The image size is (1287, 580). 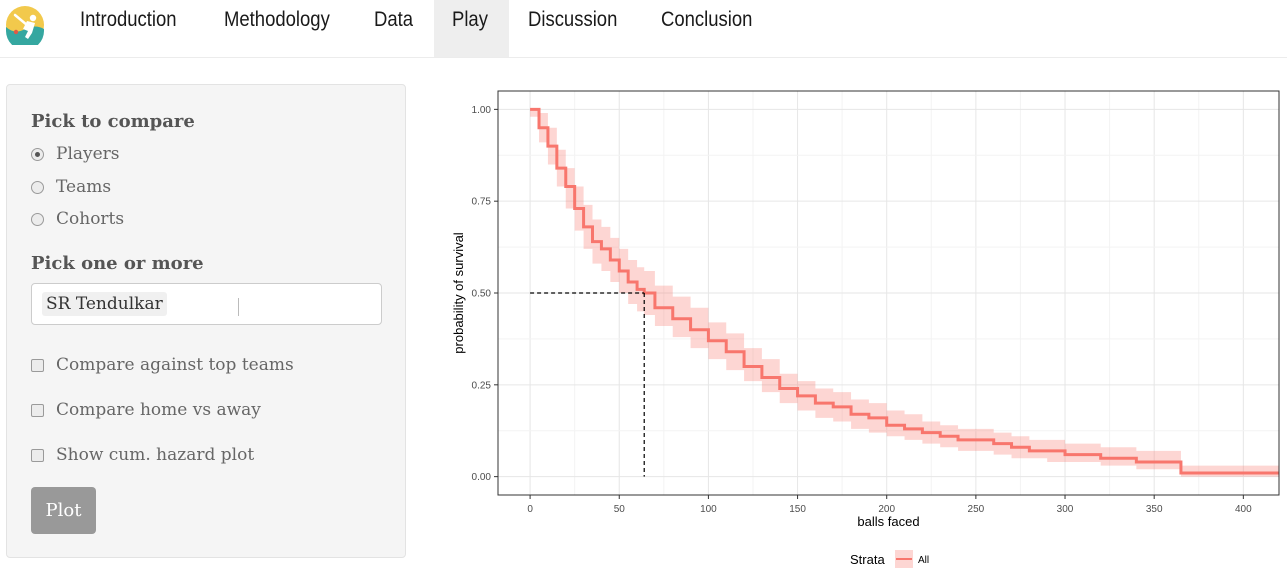 What do you see at coordinates (90, 219) in the screenshot?
I see `radio-cohorts-label: Cohorts` at bounding box center [90, 219].